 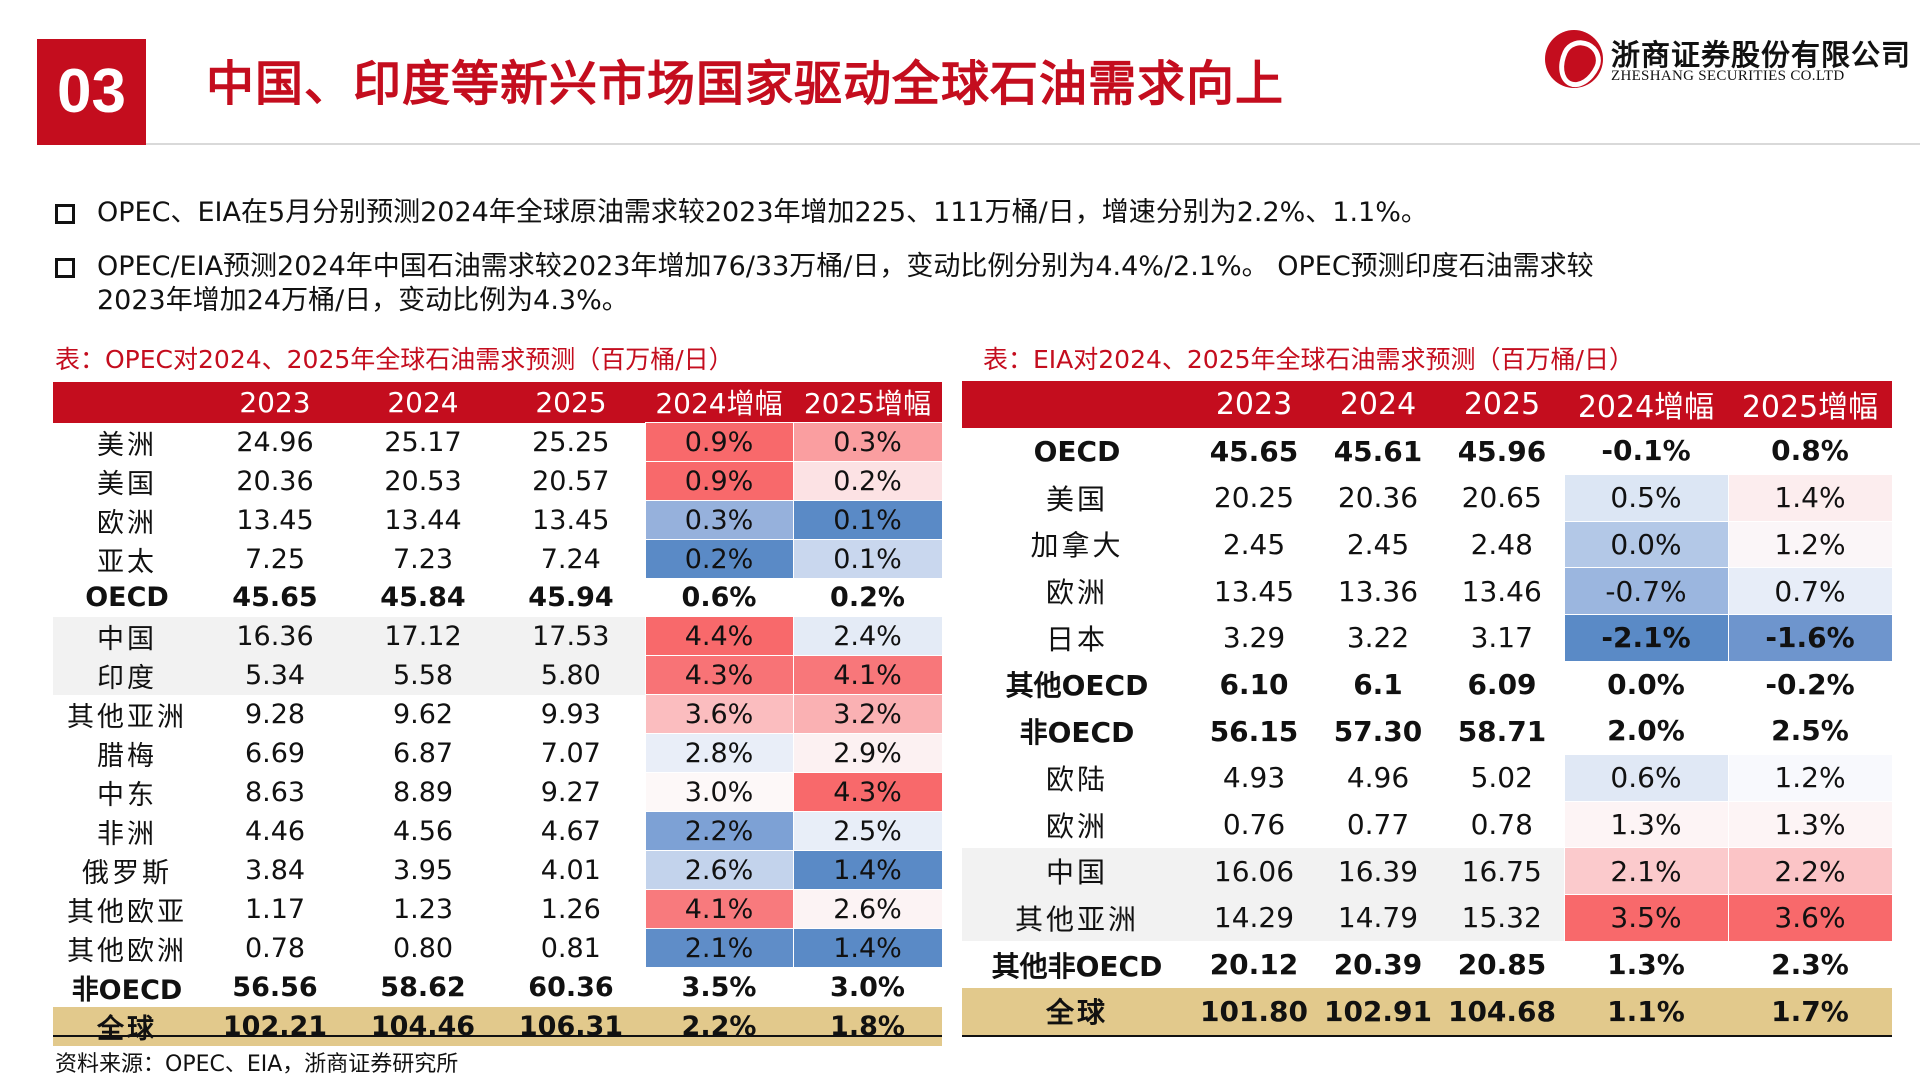 What do you see at coordinates (275, 870) in the screenshot?
I see `value-cell: 3.84` at bounding box center [275, 870].